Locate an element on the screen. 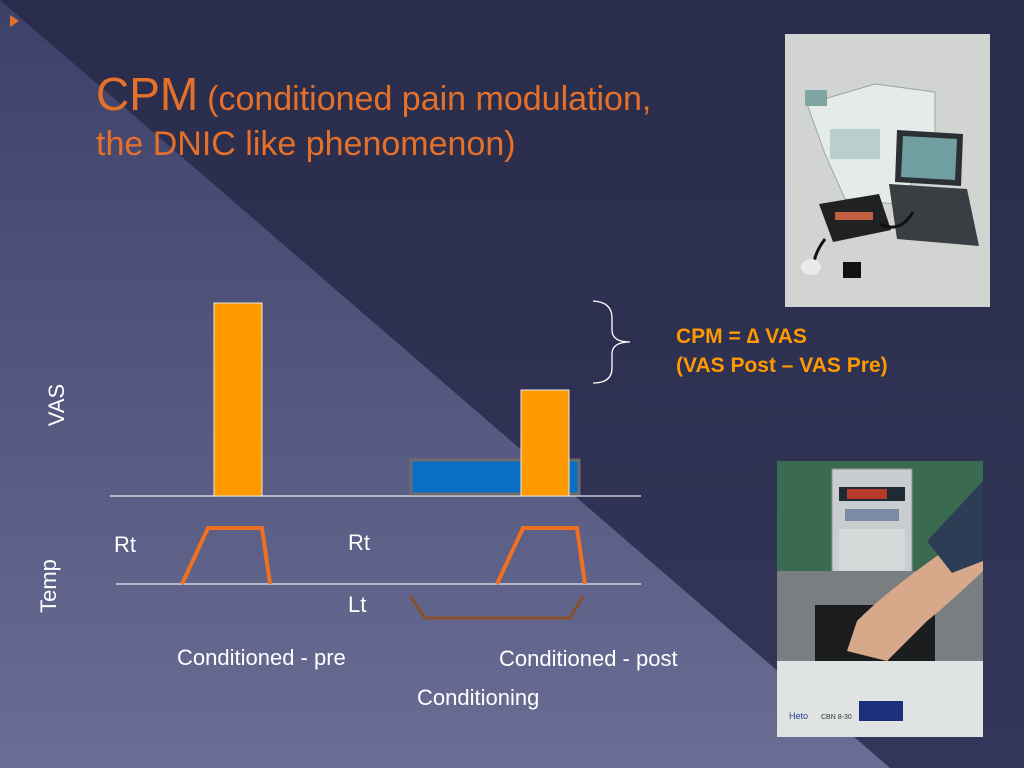 Image resolution: width=1024 pixels, height=768 pixels. temp-curve-rt-post is located at coordinates (541, 555).